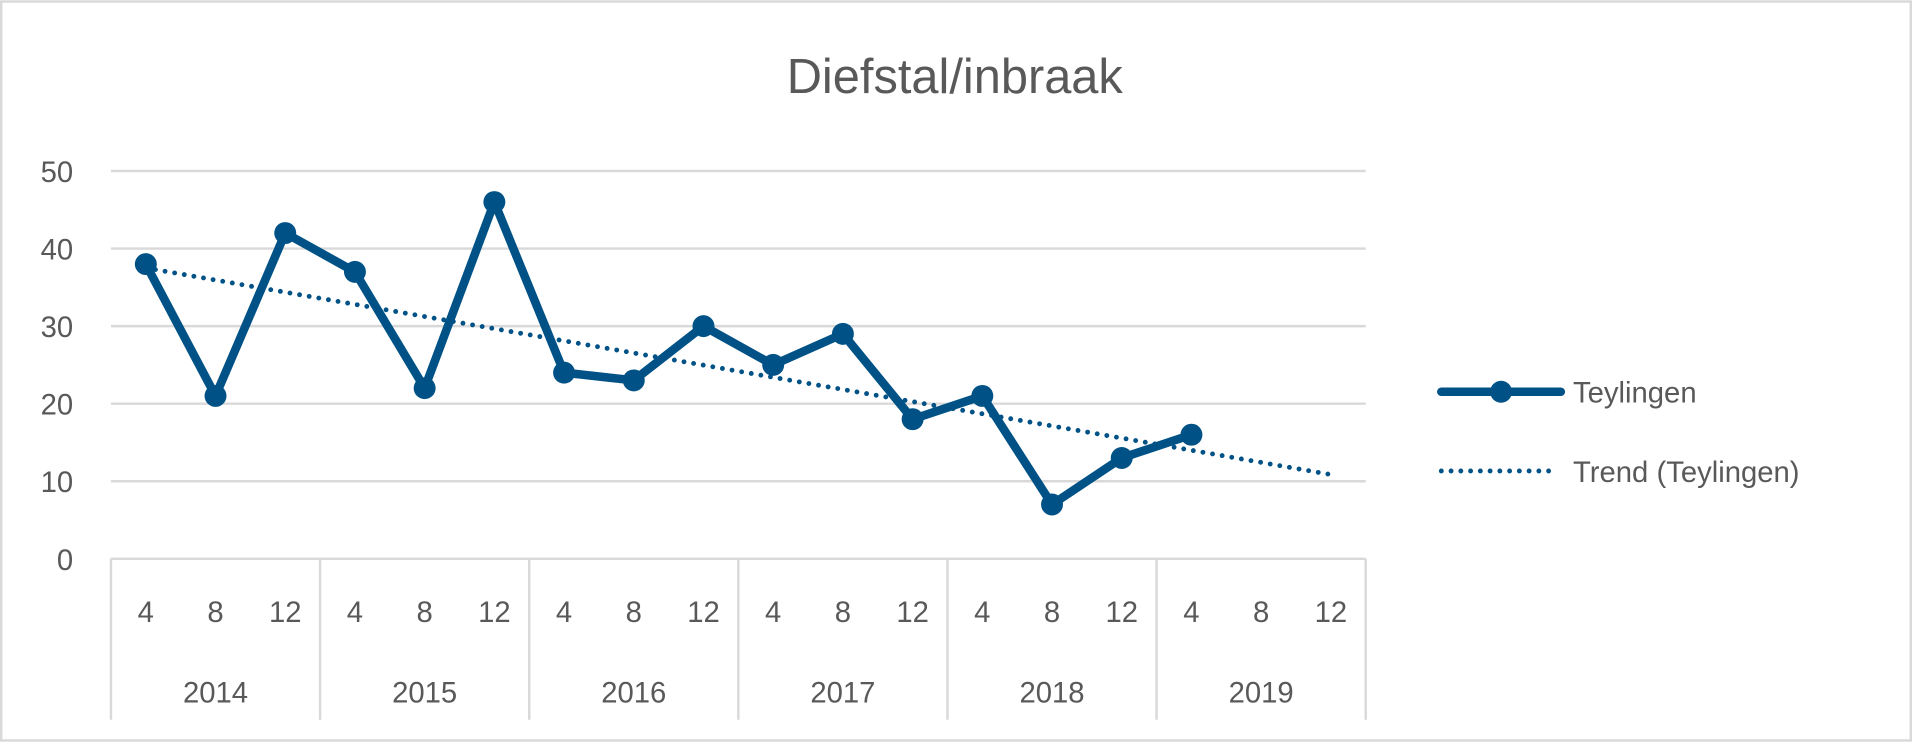  What do you see at coordinates (633, 694) in the screenshot?
I see `x-group-label: 2016` at bounding box center [633, 694].